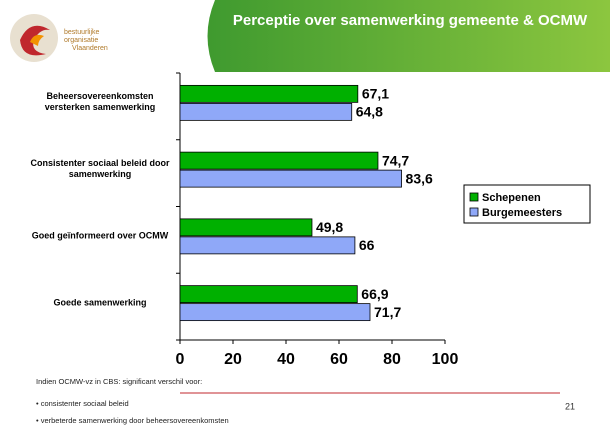 The width and height of the screenshot is (610, 425). I want to click on legend-box, so click(527, 204).